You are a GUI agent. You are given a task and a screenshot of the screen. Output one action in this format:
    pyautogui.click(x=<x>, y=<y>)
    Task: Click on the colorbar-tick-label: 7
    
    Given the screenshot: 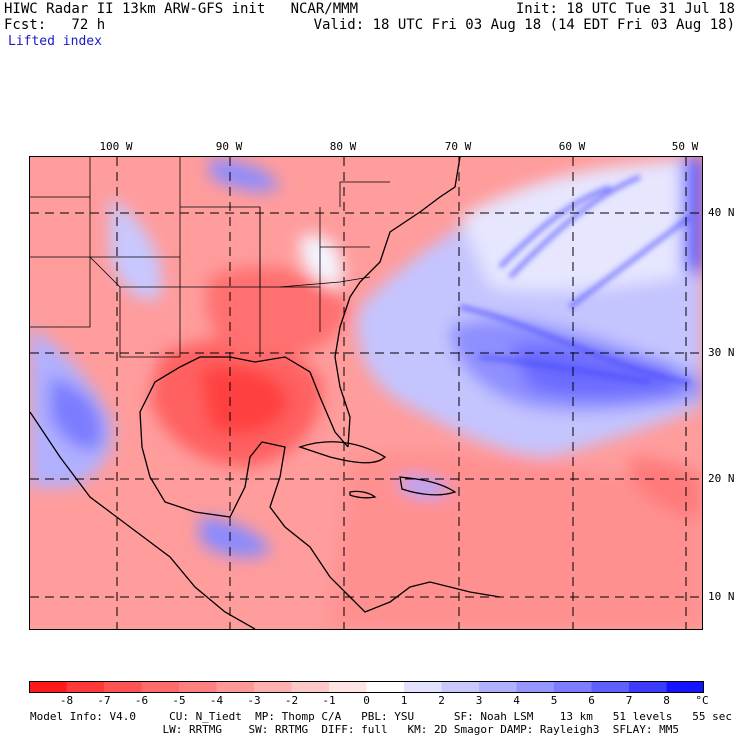 What is the action you would take?
    pyautogui.click(x=629, y=700)
    